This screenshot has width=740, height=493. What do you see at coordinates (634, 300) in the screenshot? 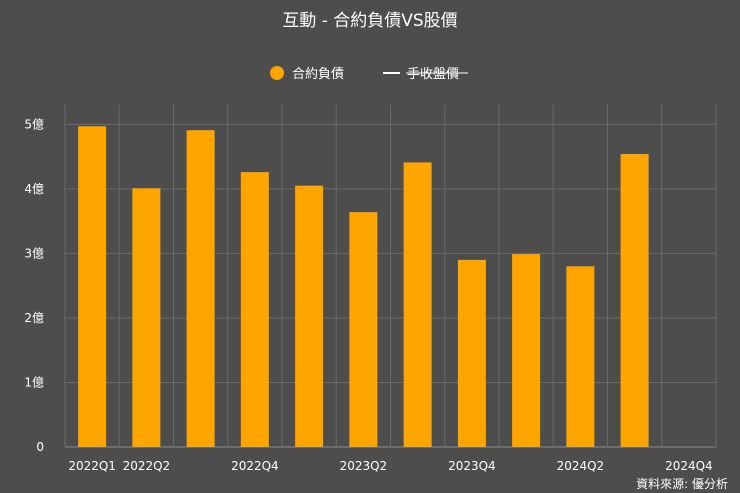
I see `bar-2024Q3` at bounding box center [634, 300].